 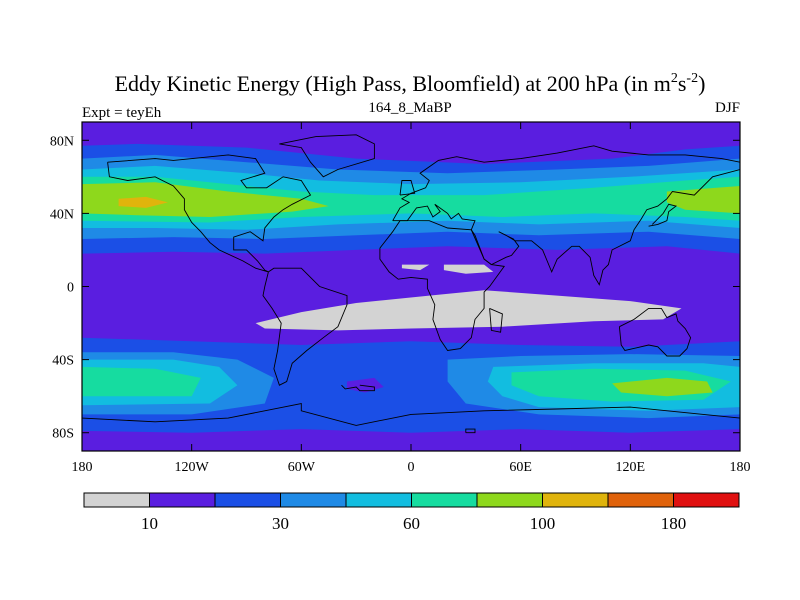 What do you see at coordinates (62, 214) in the screenshot?
I see `y-tick-label-1: 40N` at bounding box center [62, 214].